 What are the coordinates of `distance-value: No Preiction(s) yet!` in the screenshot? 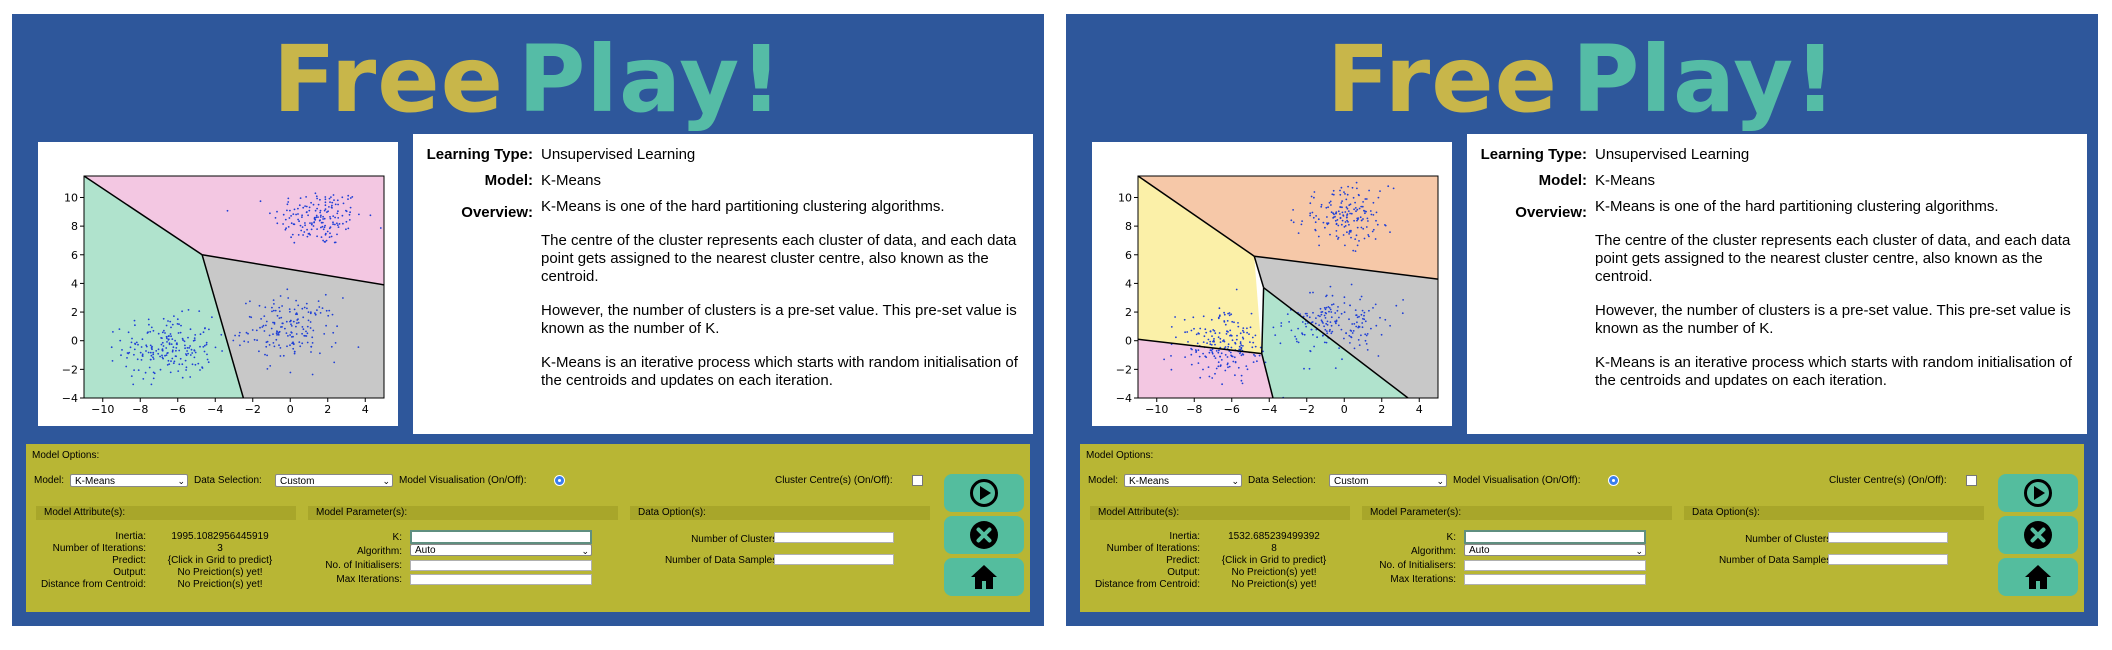 It's located at (220, 584).